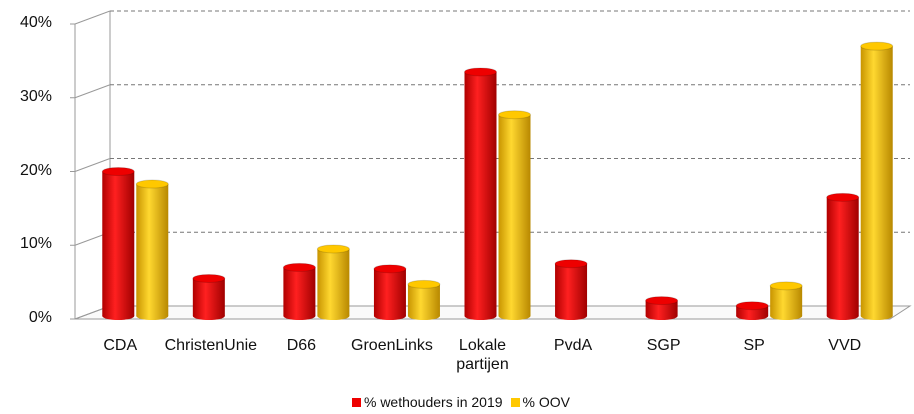 This screenshot has width=914, height=414. Describe the element at coordinates (663, 345) in the screenshot. I see `x-tick-label: SGP` at that location.